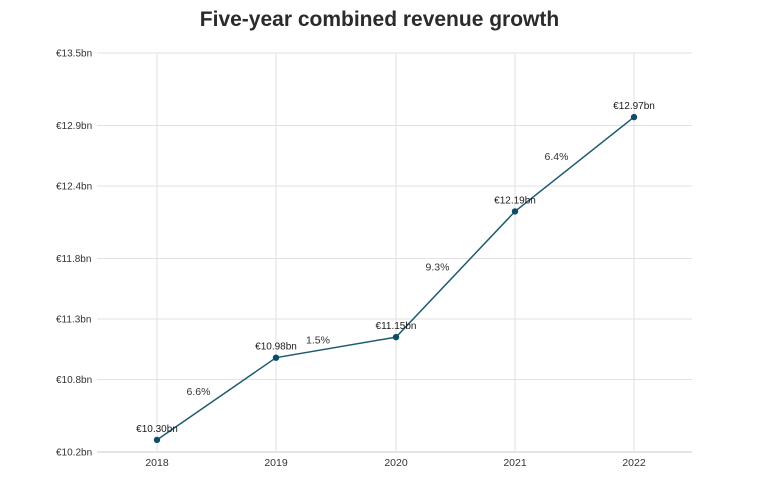 This screenshot has height=500, width=759. What do you see at coordinates (318, 340) in the screenshot?
I see `growth-label: 1.5%` at bounding box center [318, 340].